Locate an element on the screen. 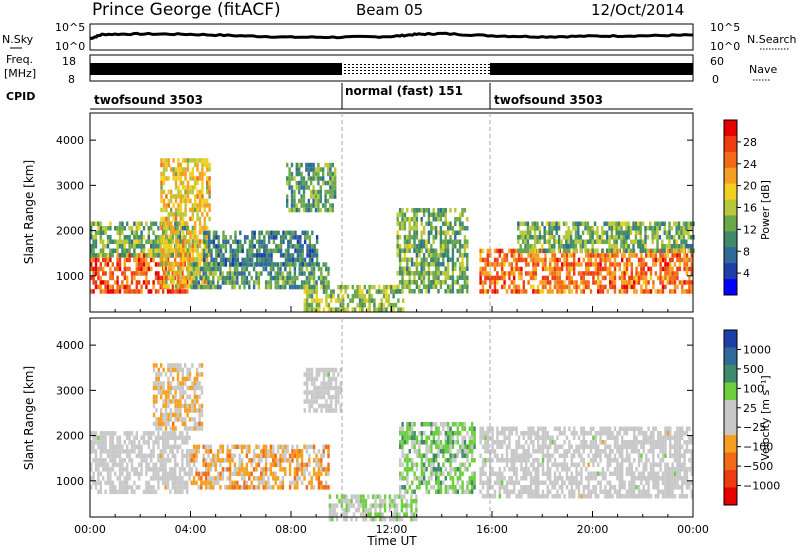  figure-title: Prince George (fitACF) is located at coordinates (186, 10).